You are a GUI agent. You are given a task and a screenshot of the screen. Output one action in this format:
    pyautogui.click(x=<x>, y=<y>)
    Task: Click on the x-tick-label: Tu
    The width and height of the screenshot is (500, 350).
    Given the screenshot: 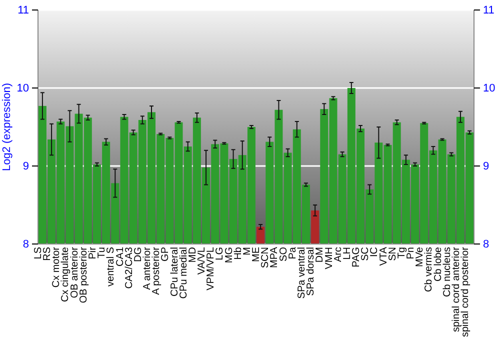 What is the action you would take?
    pyautogui.click(x=102, y=252)
    